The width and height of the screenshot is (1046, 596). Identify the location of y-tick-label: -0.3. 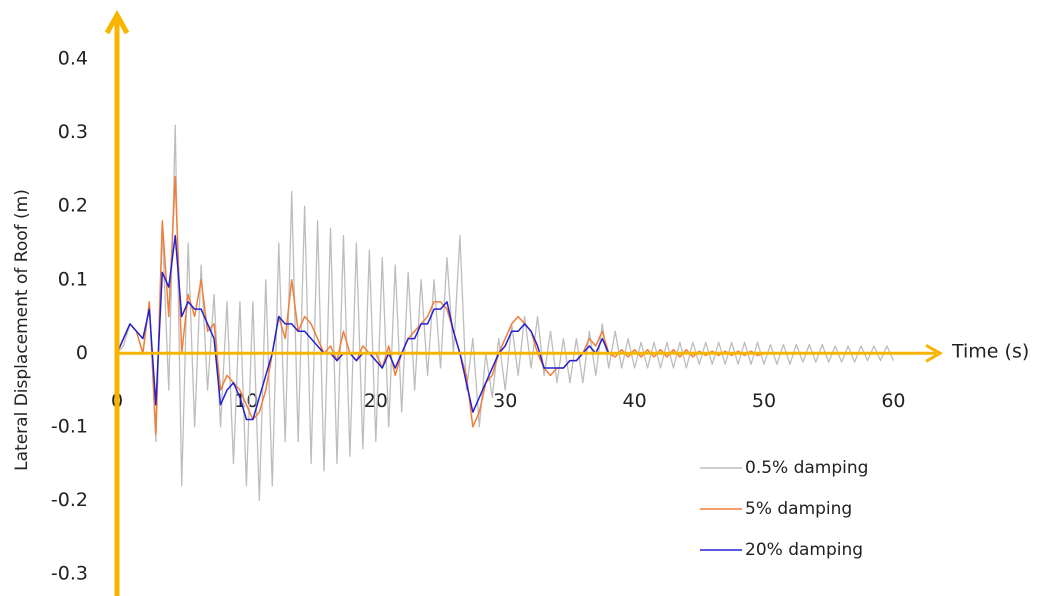
(69, 573).